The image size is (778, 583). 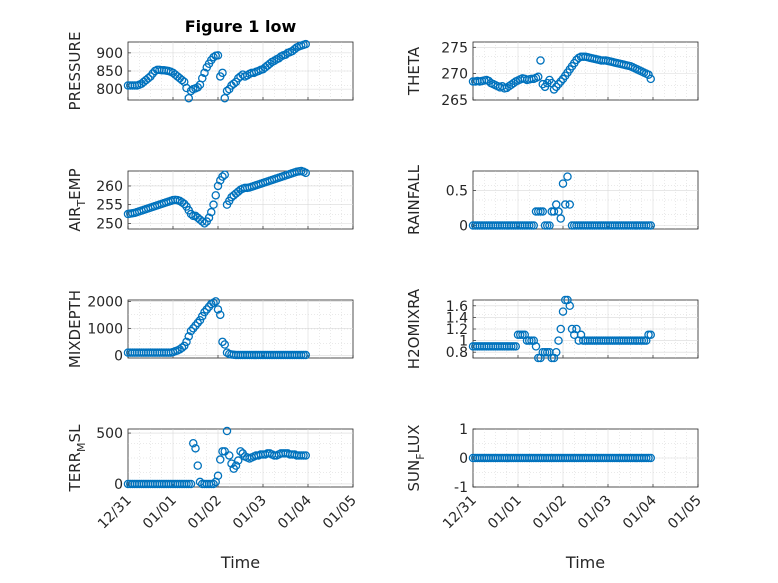 What do you see at coordinates (640, 512) in the screenshot?
I see `sun-flux-x-tick-label: 01/04` at bounding box center [640, 512].